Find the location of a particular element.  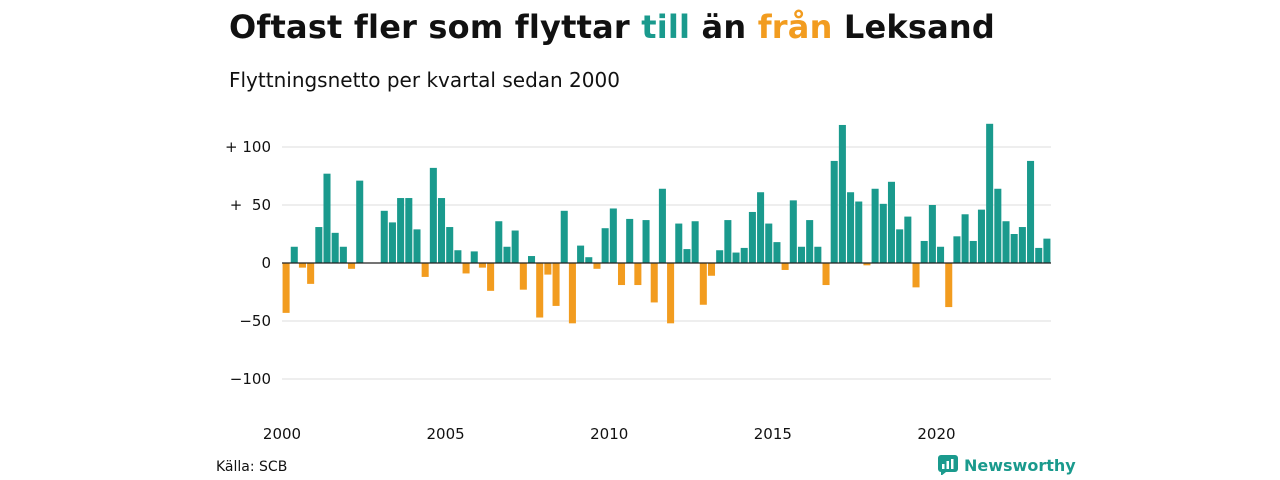

y-tick-label: + 50 is located at coordinates (250, 205).